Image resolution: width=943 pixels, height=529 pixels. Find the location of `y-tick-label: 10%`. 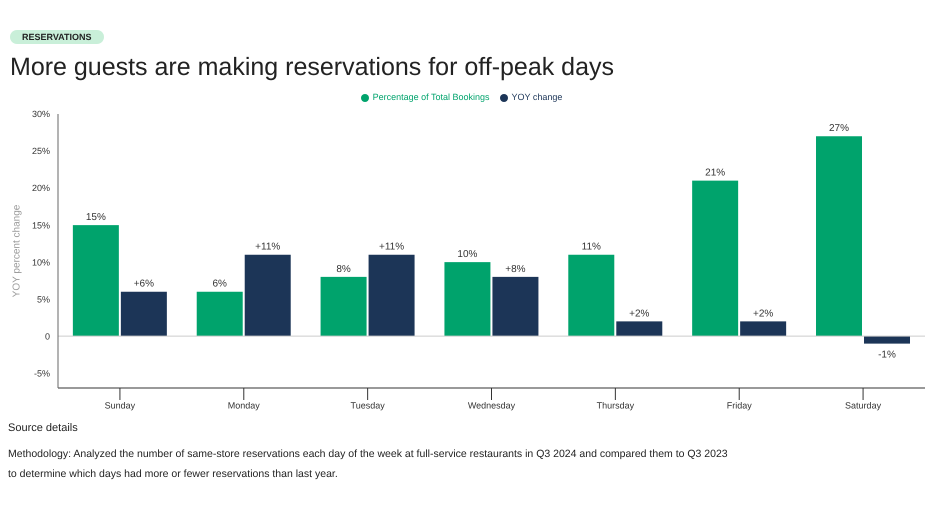

y-tick-label: 10% is located at coordinates (41, 262).